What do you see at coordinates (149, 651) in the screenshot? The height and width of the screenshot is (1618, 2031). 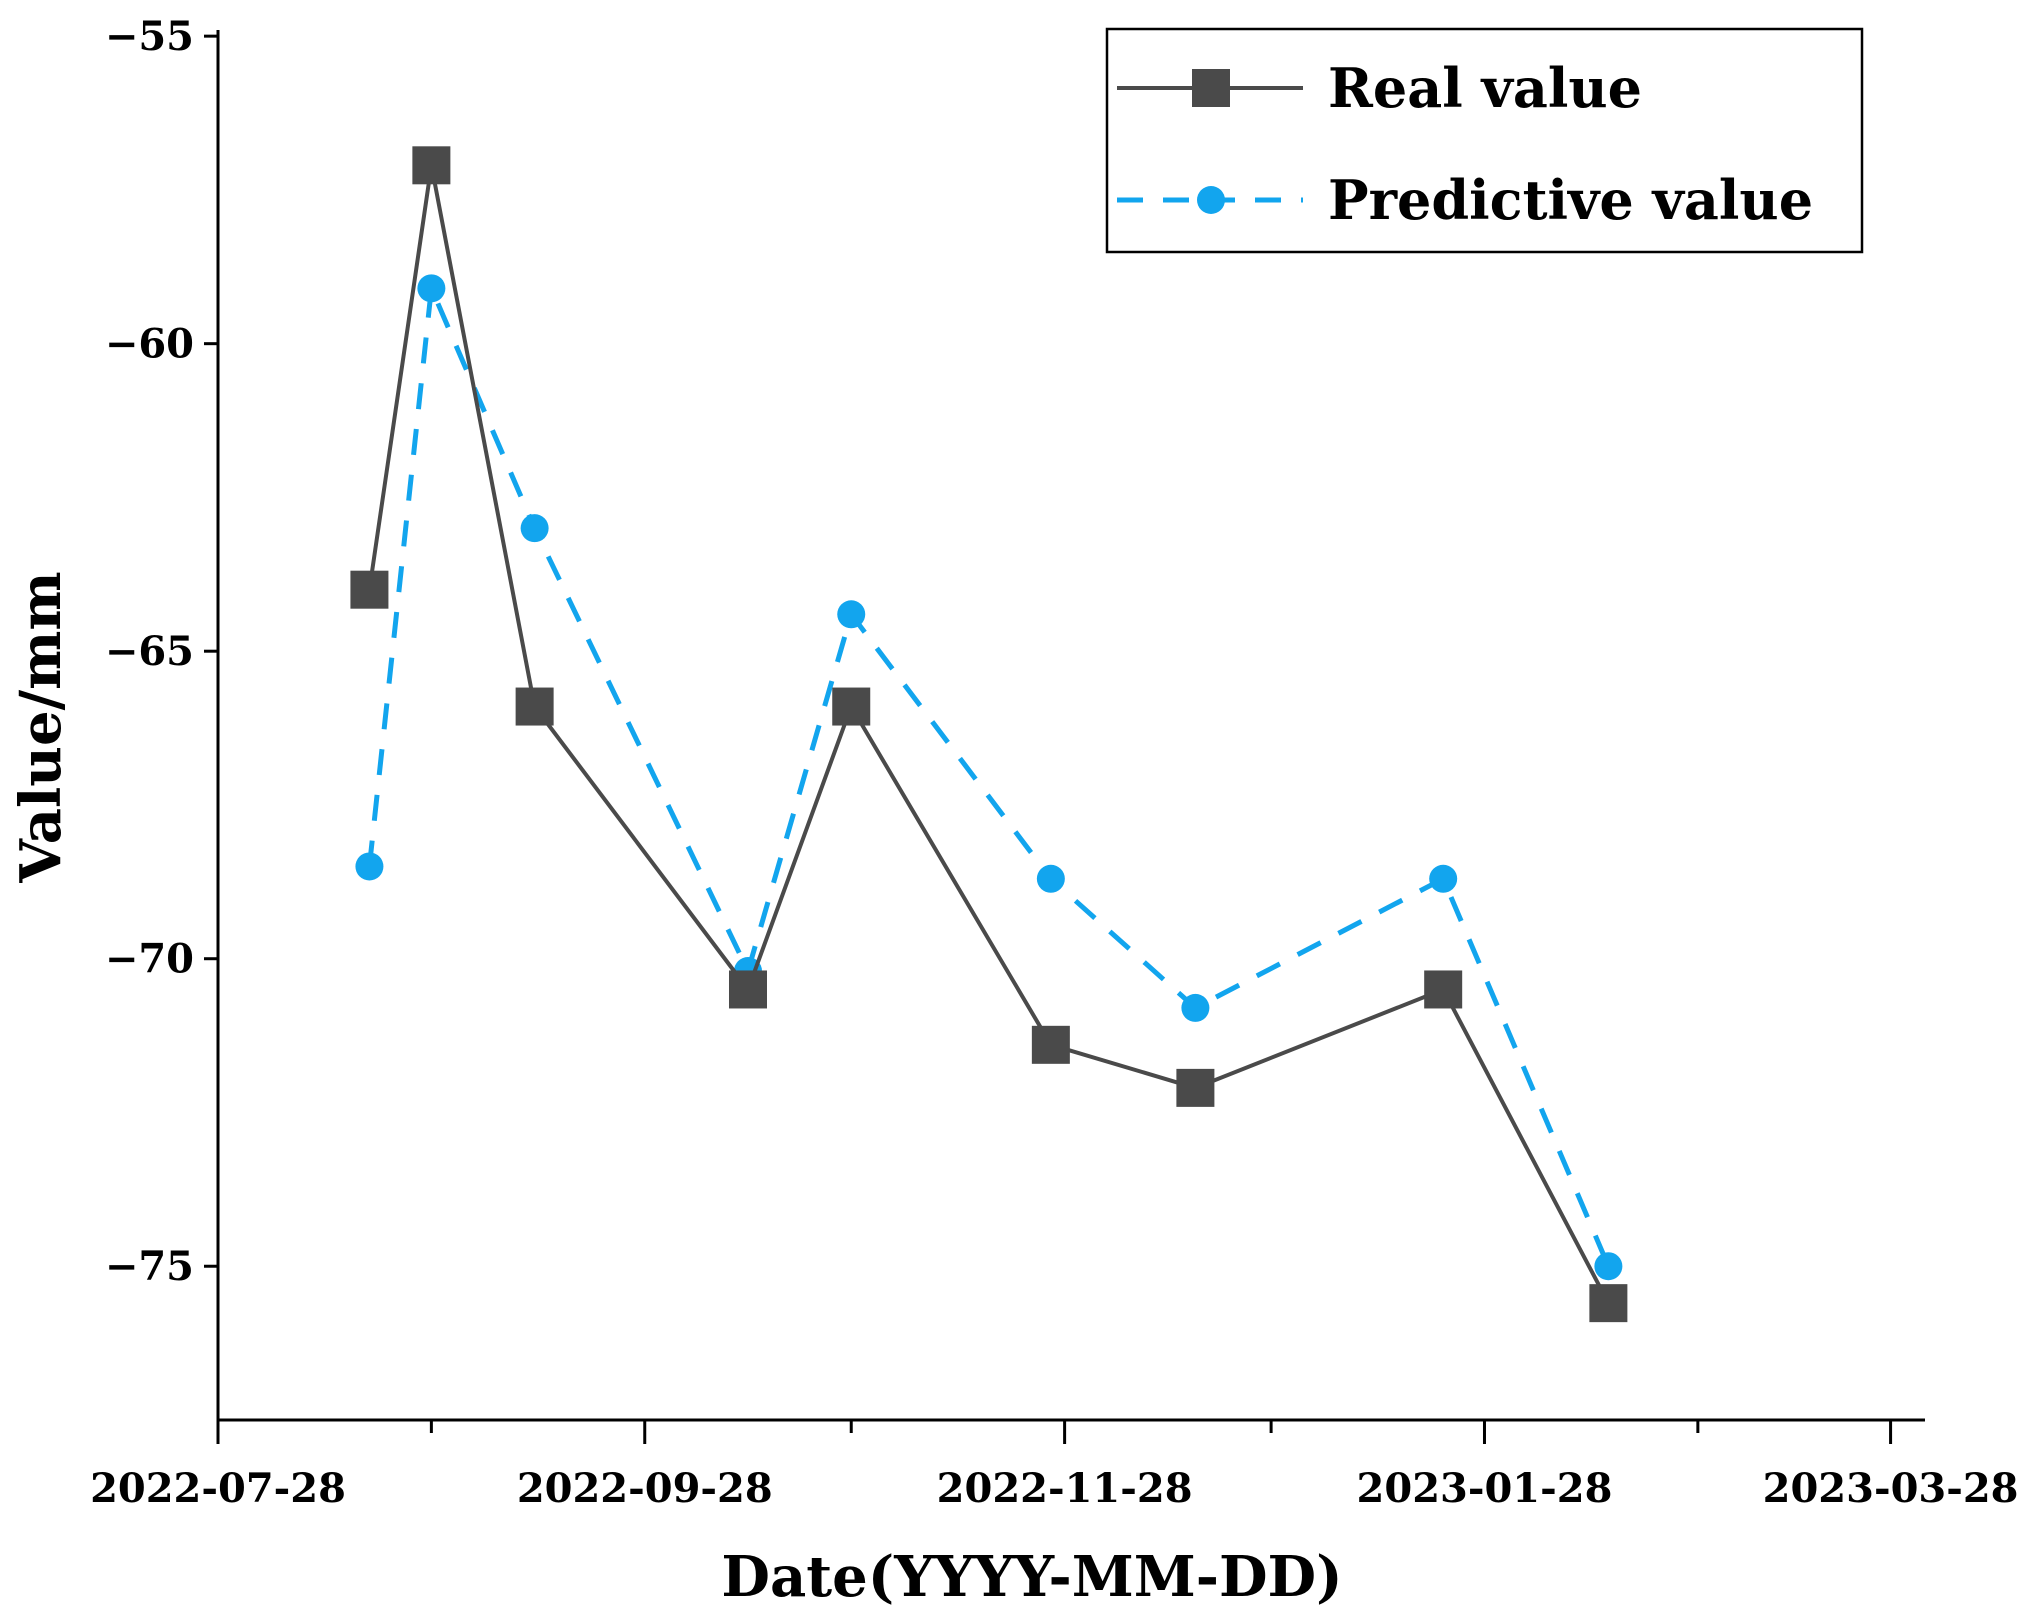 I see `y-tick-label: −65` at bounding box center [149, 651].